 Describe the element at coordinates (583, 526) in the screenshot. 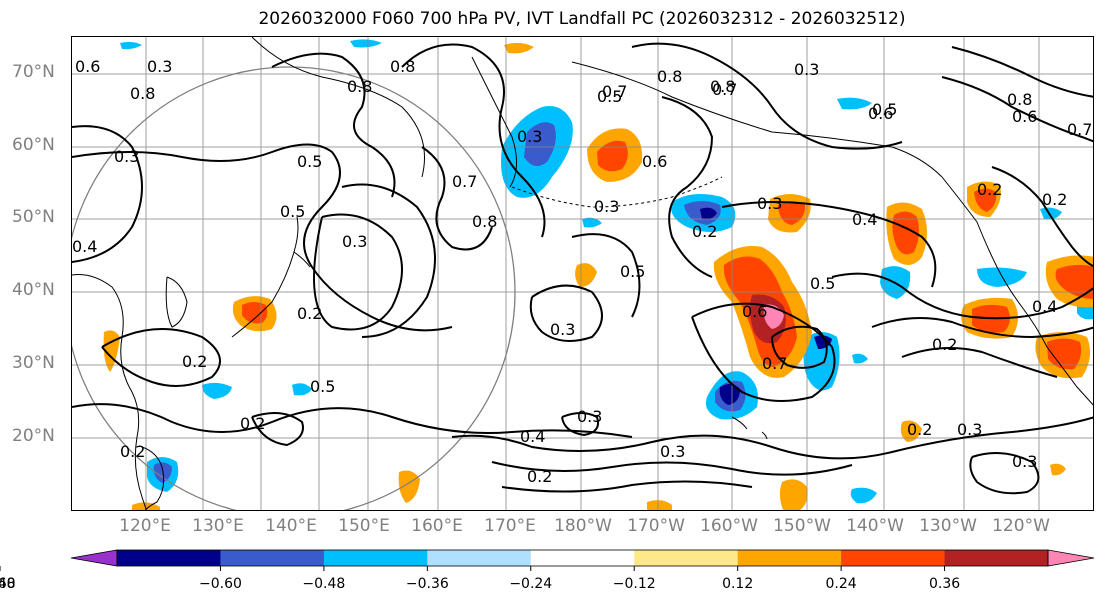

I see `lon-label-180w: 180°W` at that location.